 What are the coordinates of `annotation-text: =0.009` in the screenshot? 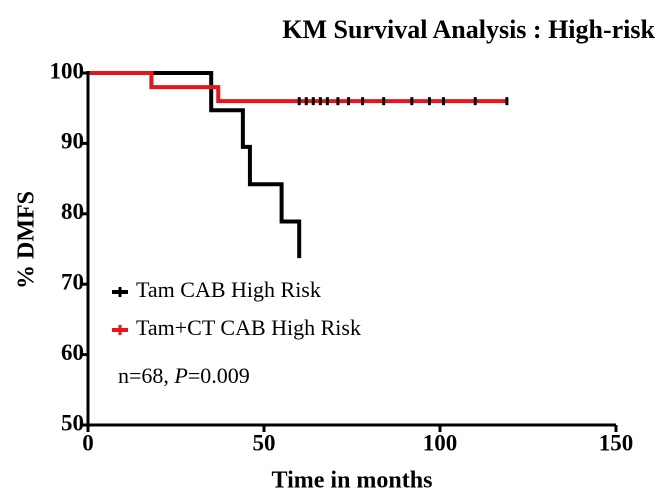 It's located at (219, 375).